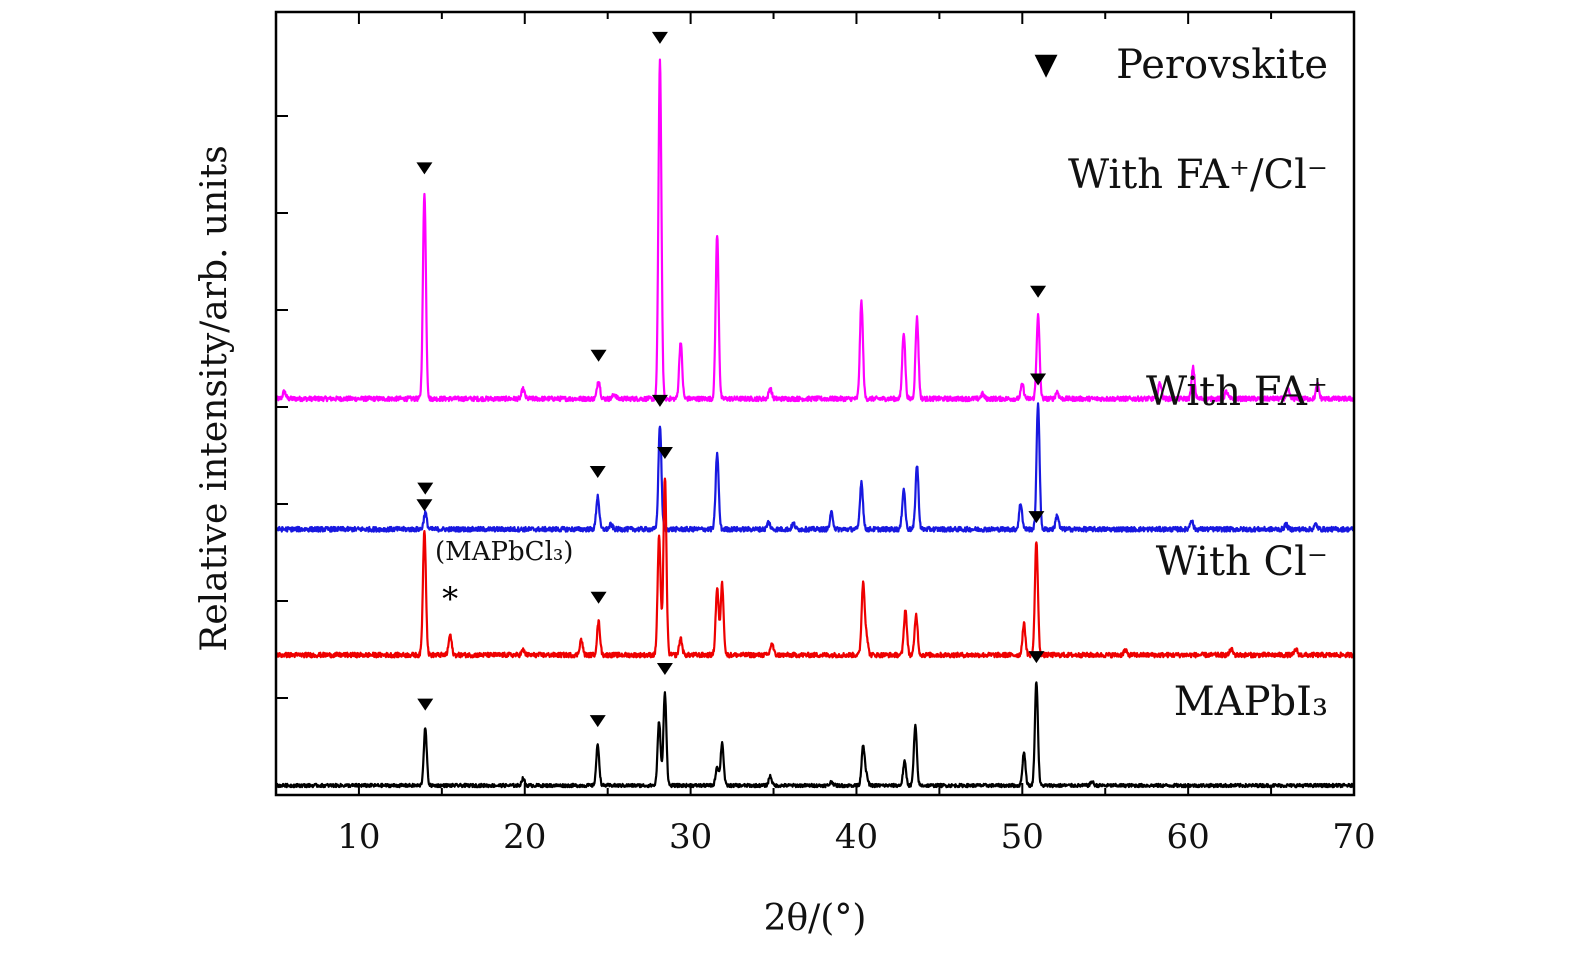 The width and height of the screenshot is (1575, 955). I want to click on x-tick-label: 10, so click(358, 837).